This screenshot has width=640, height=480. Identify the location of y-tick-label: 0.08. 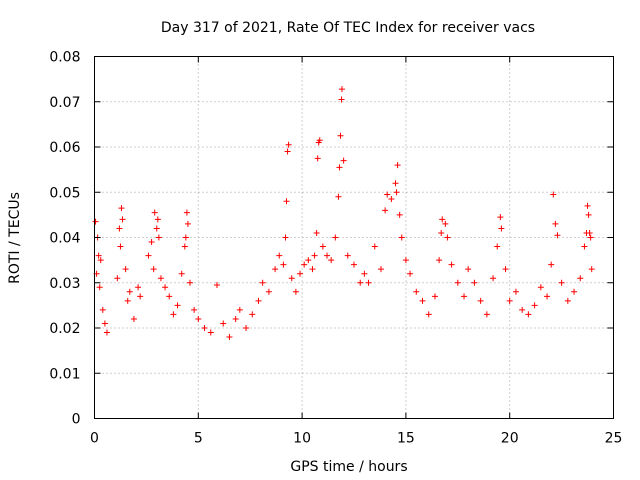
(64, 58).